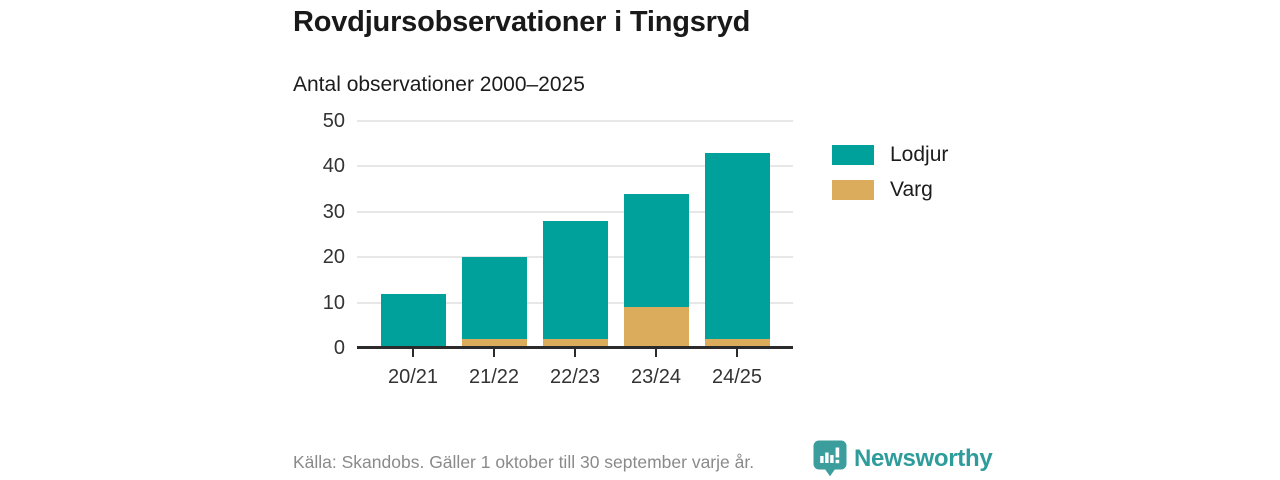 This screenshot has height=480, width=1280. Describe the element at coordinates (830, 458) in the screenshot. I see `newsworthy-logo-icon` at that location.